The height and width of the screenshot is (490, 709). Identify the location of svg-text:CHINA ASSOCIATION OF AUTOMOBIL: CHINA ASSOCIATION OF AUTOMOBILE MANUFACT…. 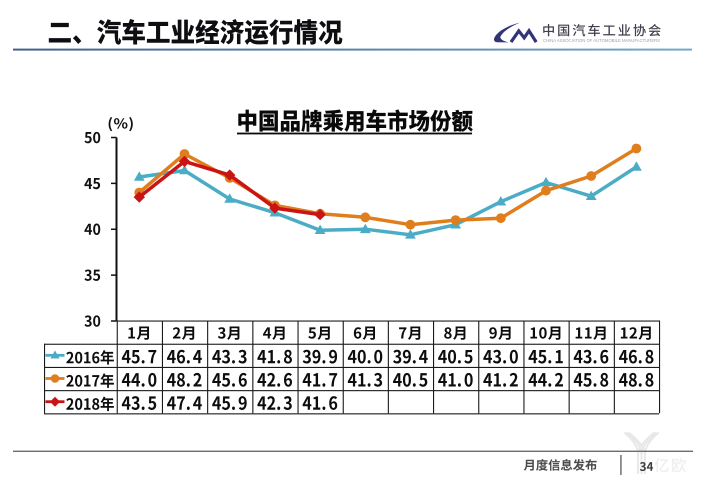
(601, 40).